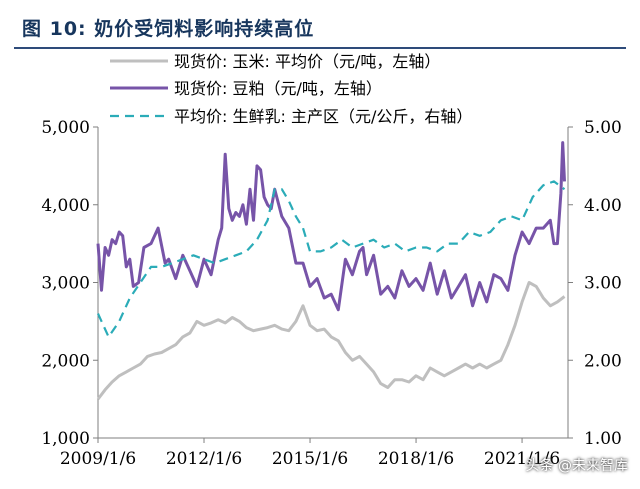 The image size is (640, 489). Describe the element at coordinates (278, 88) in the screenshot. I see `legend-item-soymeal-label: 现货价: 豆粕（元/吨，左轴）` at that location.